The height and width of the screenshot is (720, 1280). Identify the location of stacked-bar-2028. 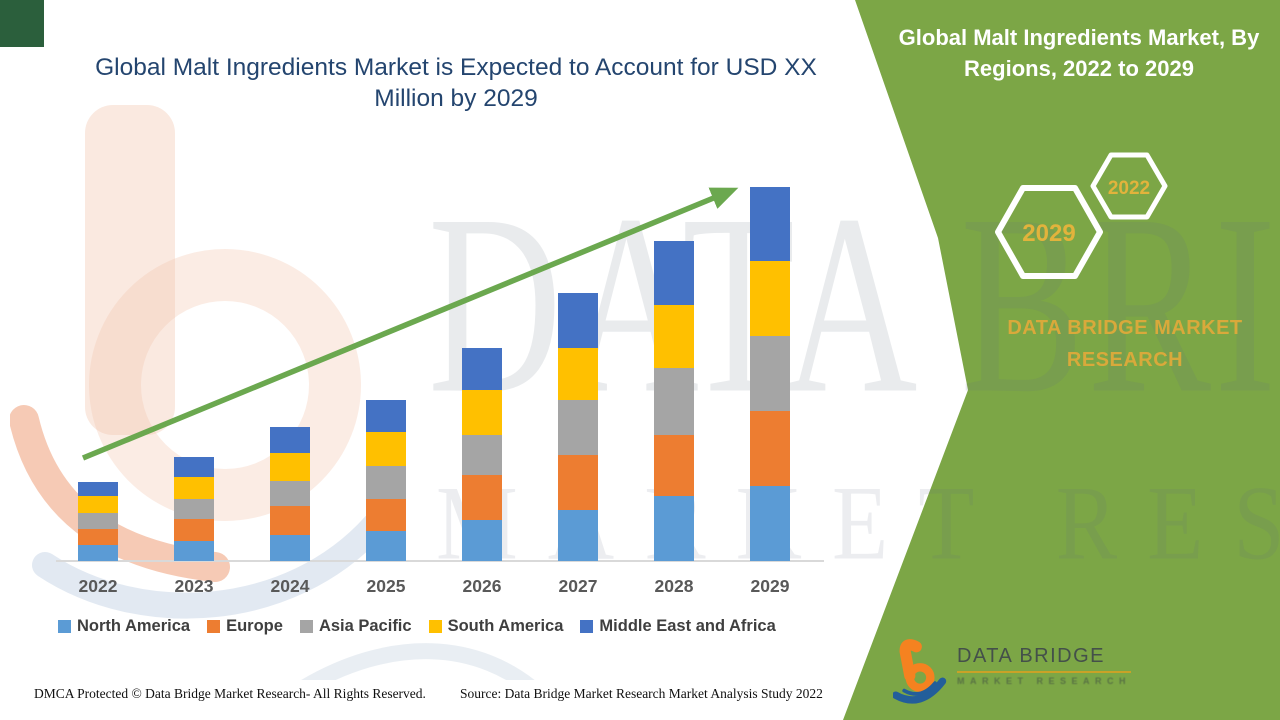
(674, 401).